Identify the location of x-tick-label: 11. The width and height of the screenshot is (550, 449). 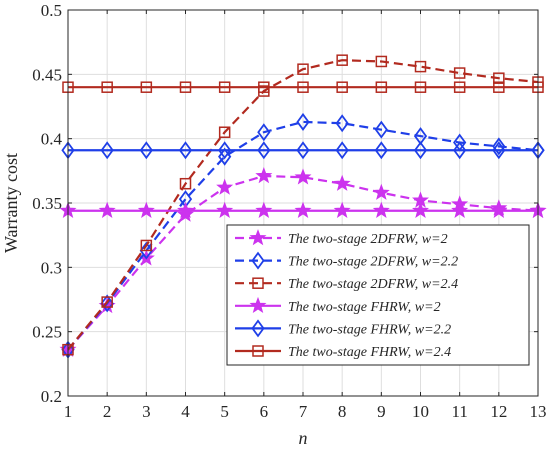
(459, 411).